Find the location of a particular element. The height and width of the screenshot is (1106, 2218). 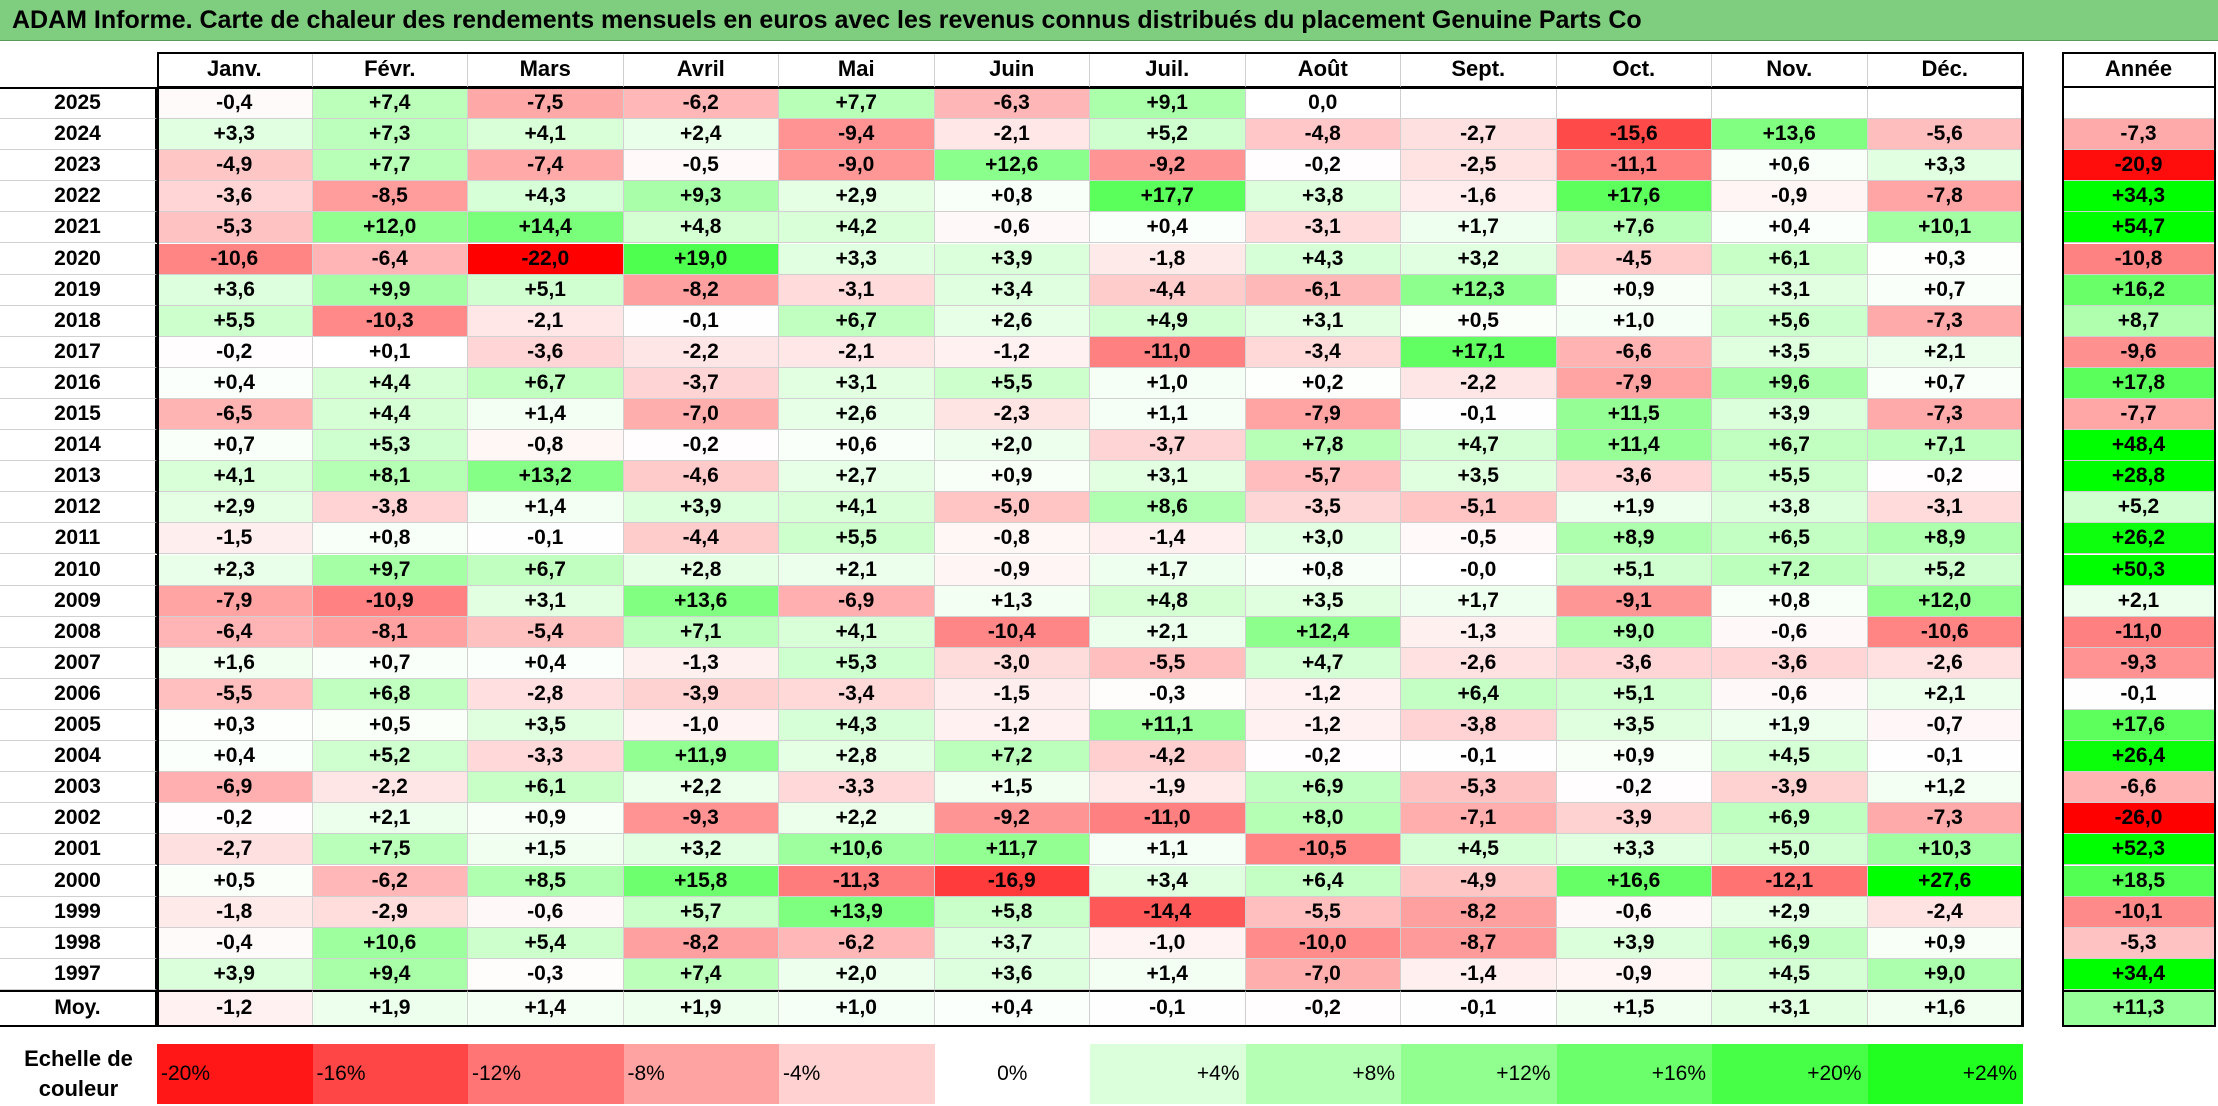

heatmap-cell: +4,4 is located at coordinates (390, 383).